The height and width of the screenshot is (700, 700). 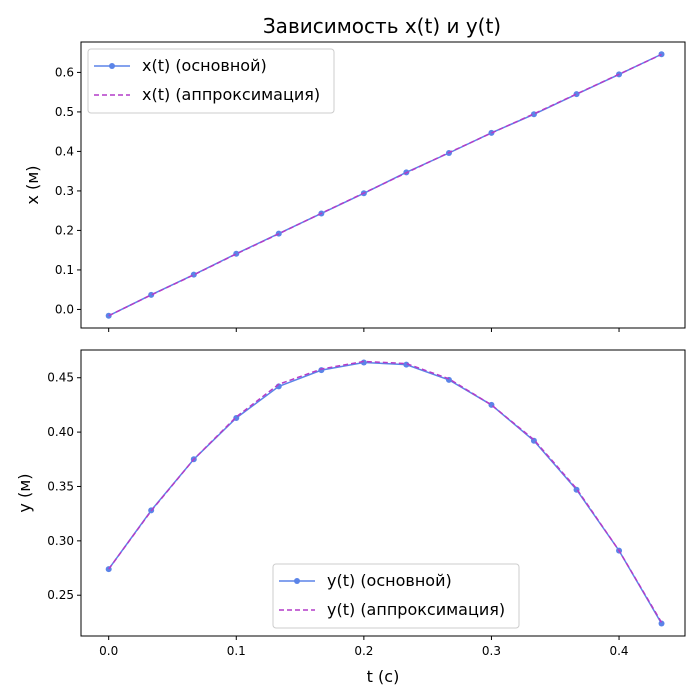 I want to click on x-tick-label: 0.4, so click(x=618, y=651).